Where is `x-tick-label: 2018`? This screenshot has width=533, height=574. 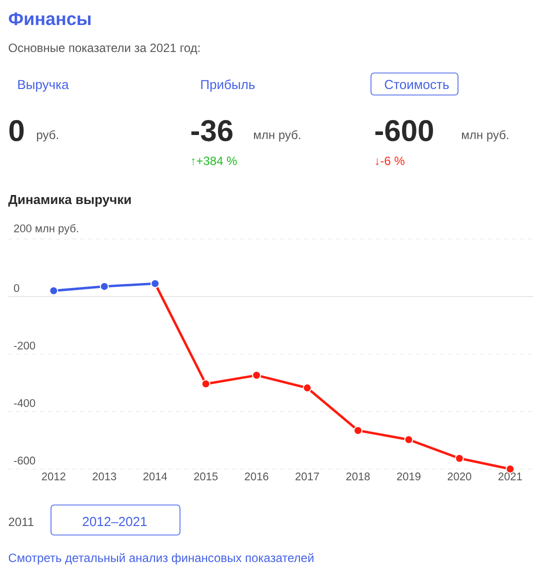 x-tick-label: 2018 is located at coordinates (358, 476).